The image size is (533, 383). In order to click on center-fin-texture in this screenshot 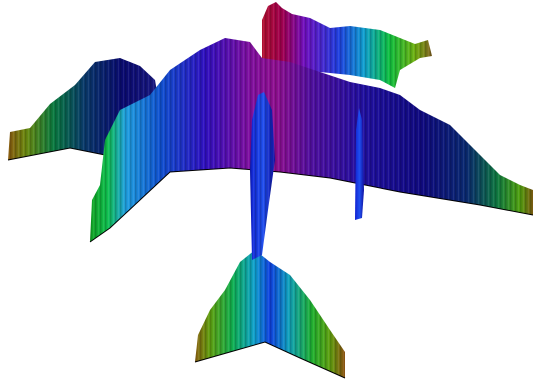, I will do `click(262, 176)`.